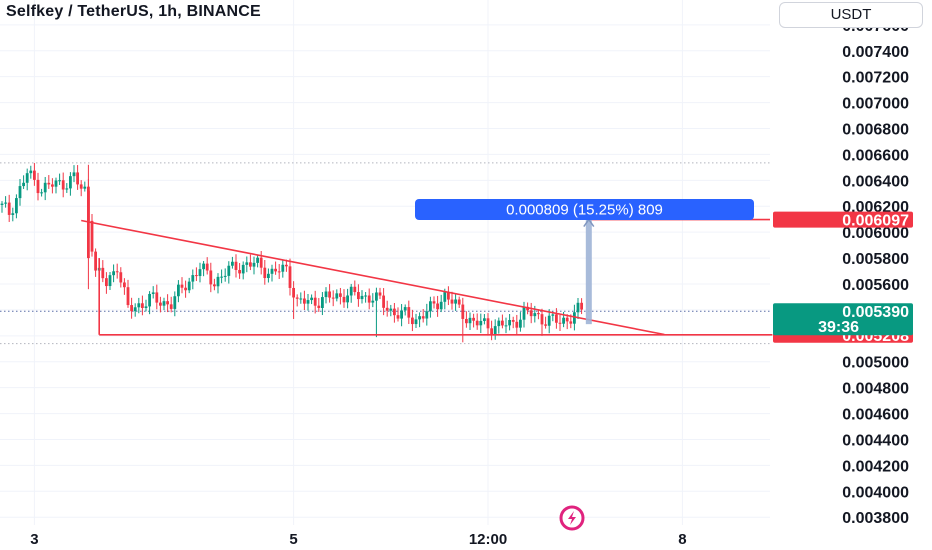 The image size is (932, 550). Describe the element at coordinates (875, 415) in the screenshot. I see `y-tick-label: 0.004600` at that location.